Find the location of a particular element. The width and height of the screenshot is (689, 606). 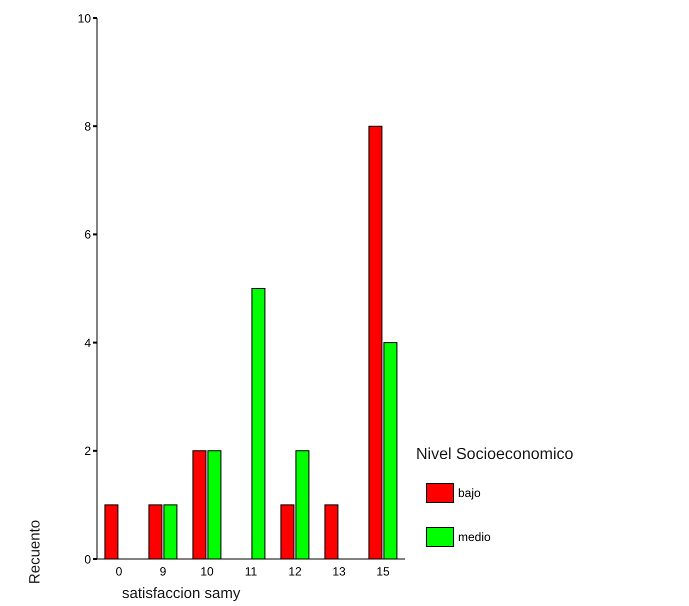

legend-label: medio is located at coordinates (474, 537).